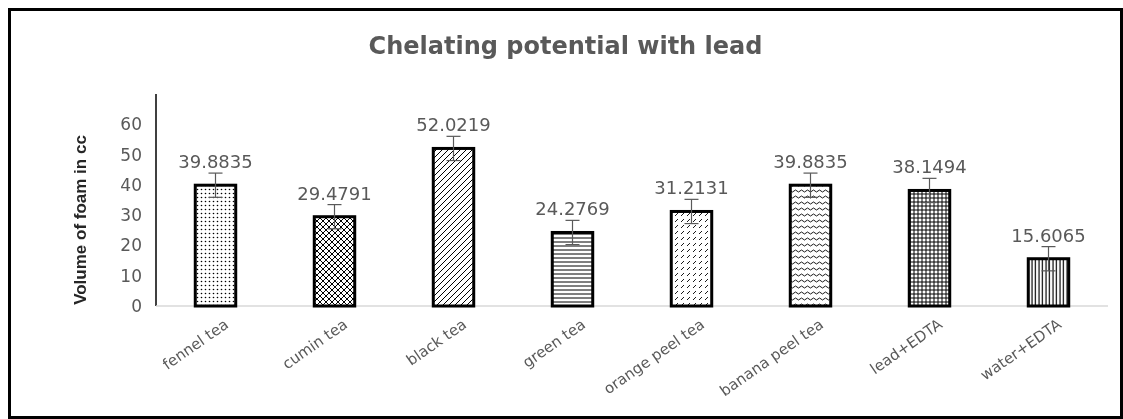 The width and height of the screenshot is (1123, 419). Describe the element at coordinates (131, 124) in the screenshot. I see `y-tick-label: 60` at that location.